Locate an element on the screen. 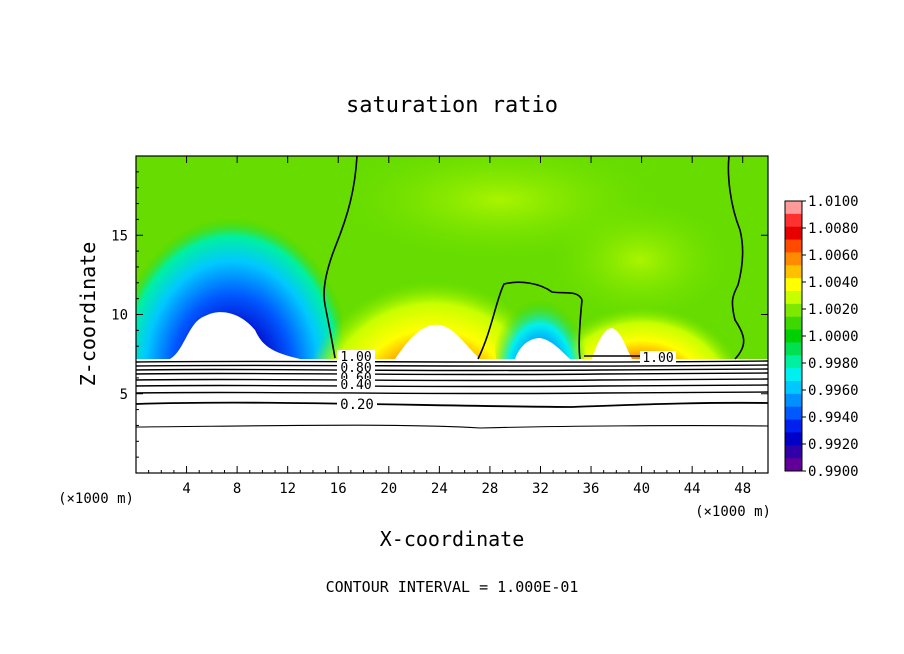 The image size is (904, 654). colorbar-label: 1.0000 is located at coordinates (833, 337).